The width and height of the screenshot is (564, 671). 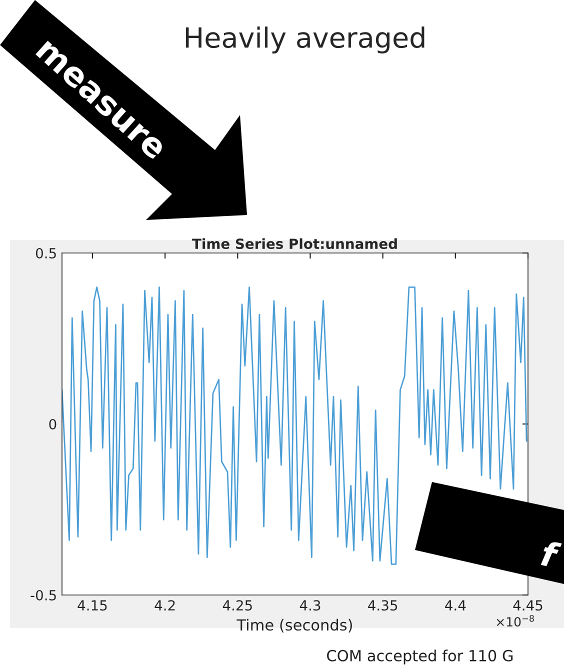 What do you see at coordinates (305, 40) in the screenshot?
I see `text: Heavily averaged` at bounding box center [305, 40].